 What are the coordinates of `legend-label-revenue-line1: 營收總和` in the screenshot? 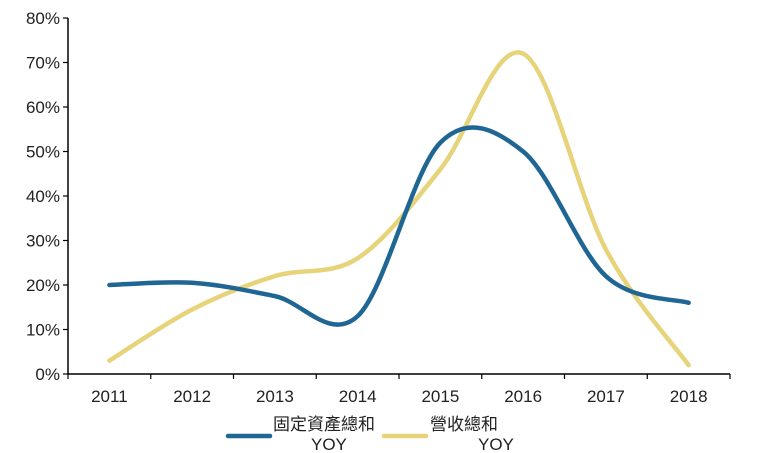 It's located at (464, 424).